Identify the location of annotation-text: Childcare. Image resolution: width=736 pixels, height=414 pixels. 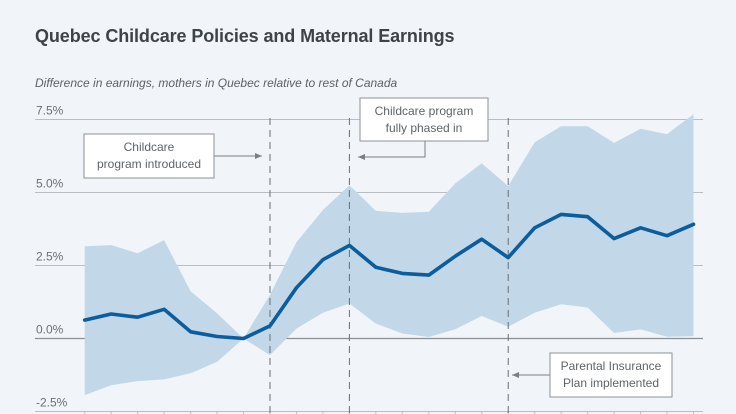
(149, 147).